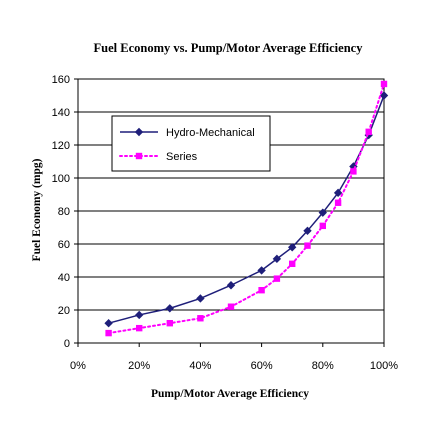 This screenshot has width=433, height=432. I want to click on legend-label: Series, so click(182, 157).